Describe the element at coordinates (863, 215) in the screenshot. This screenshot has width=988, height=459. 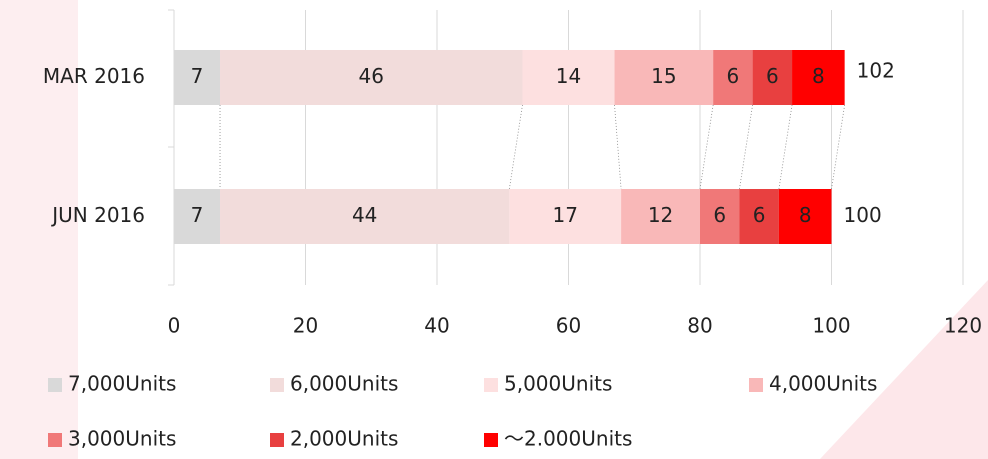
I see `total-label: 100` at that location.